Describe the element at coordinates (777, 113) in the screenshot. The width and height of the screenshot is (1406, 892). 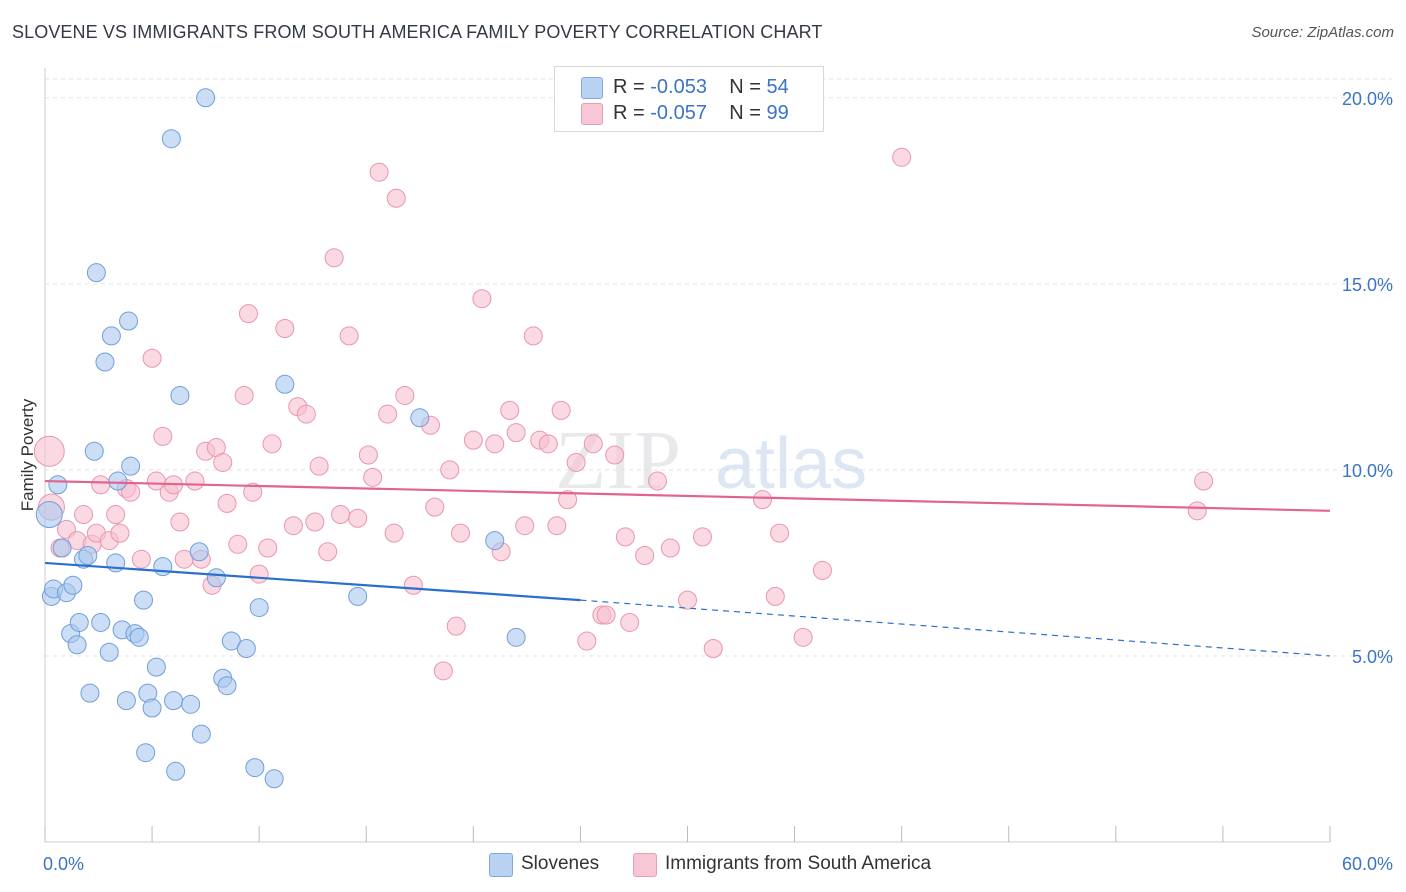
I see `legend-n-value: 99` at that location.